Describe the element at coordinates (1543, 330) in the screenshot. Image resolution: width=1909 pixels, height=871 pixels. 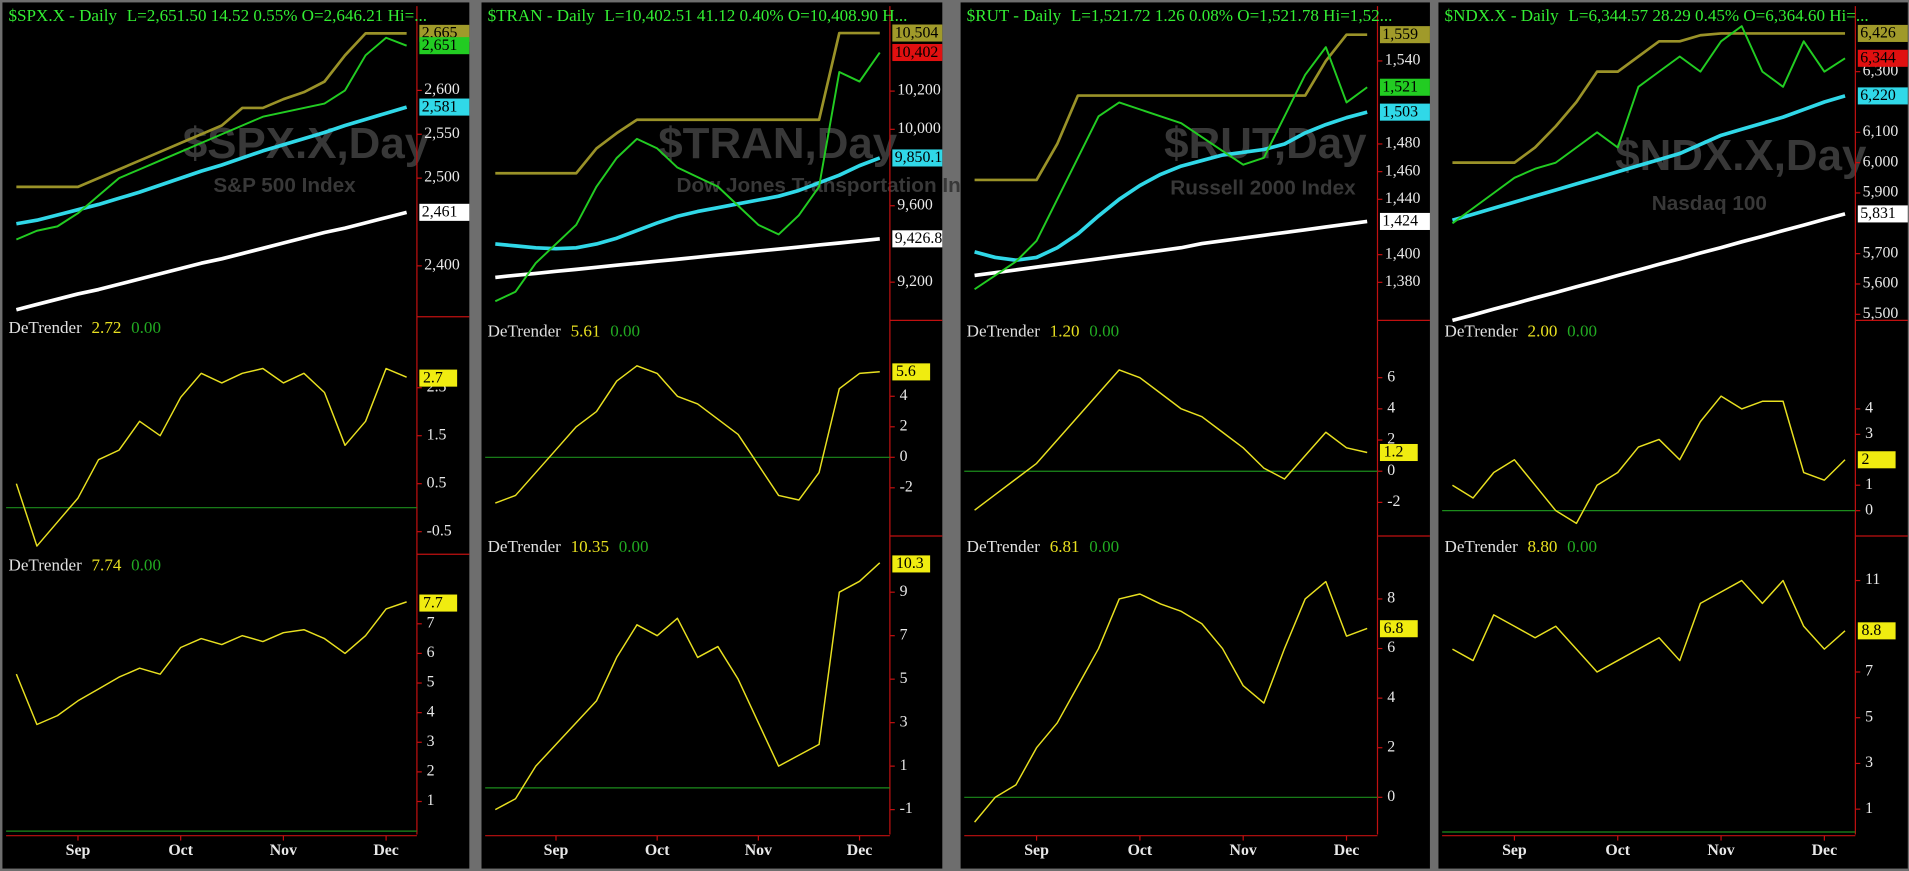
I see `pane-readout: 2.00` at that location.